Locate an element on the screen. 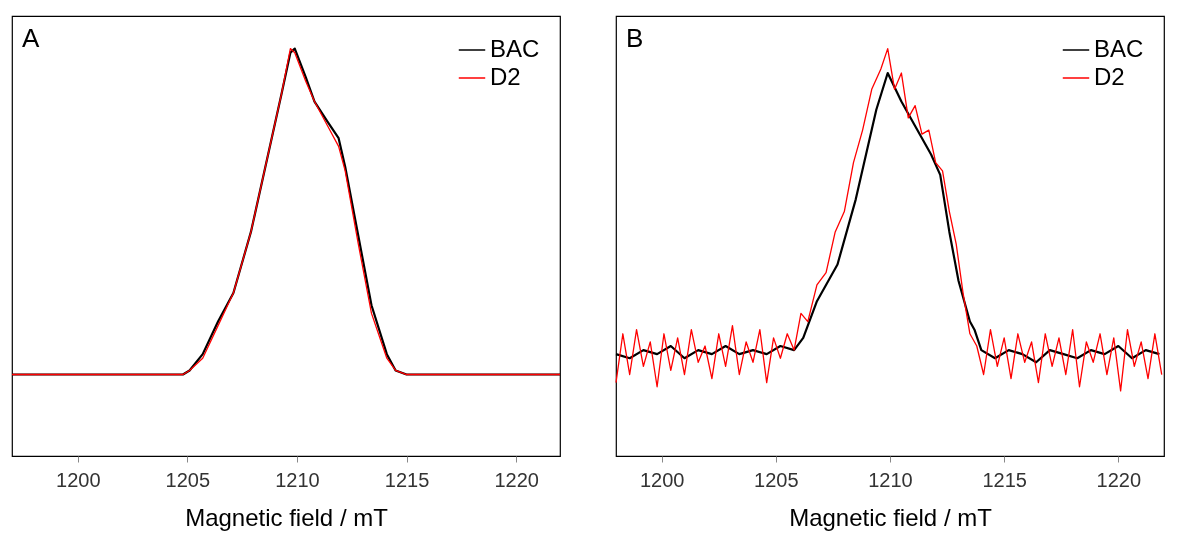  chart-title: A is located at coordinates (31, 38).